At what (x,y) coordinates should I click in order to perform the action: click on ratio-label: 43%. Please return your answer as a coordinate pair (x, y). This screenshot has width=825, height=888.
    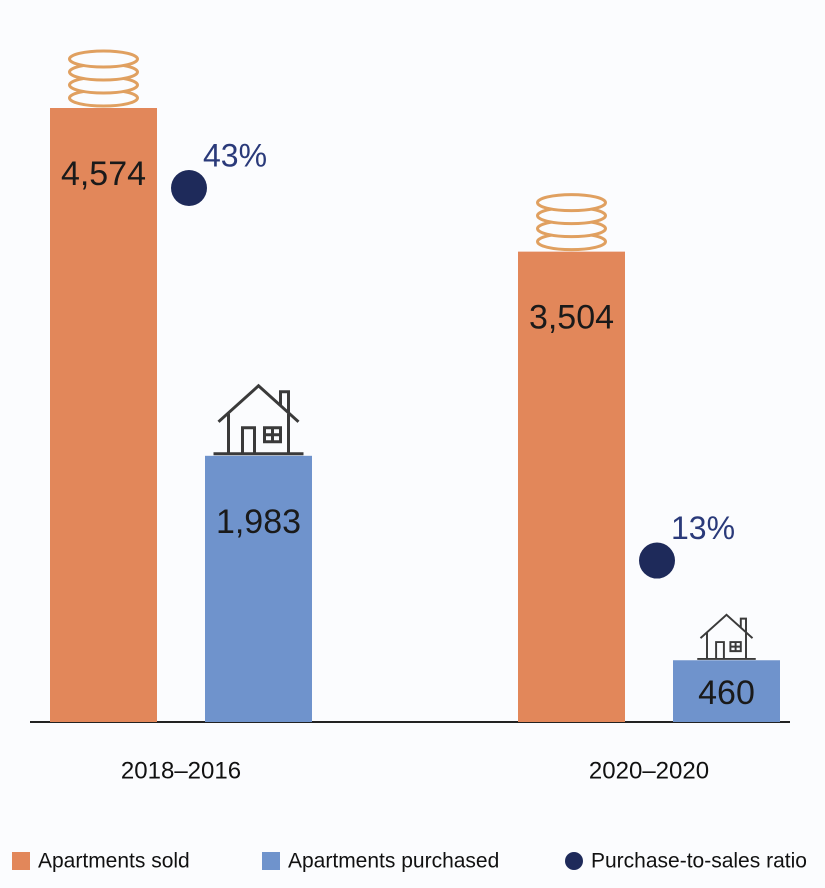
    Looking at the image, I should click on (235, 155).